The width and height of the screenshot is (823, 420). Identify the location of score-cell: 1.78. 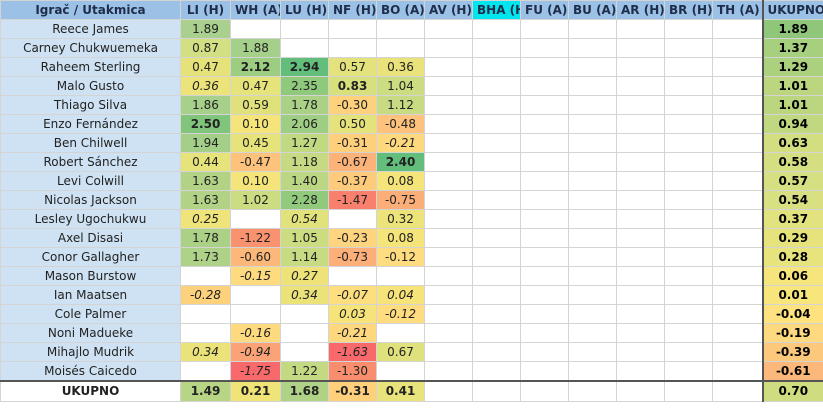
(304, 105).